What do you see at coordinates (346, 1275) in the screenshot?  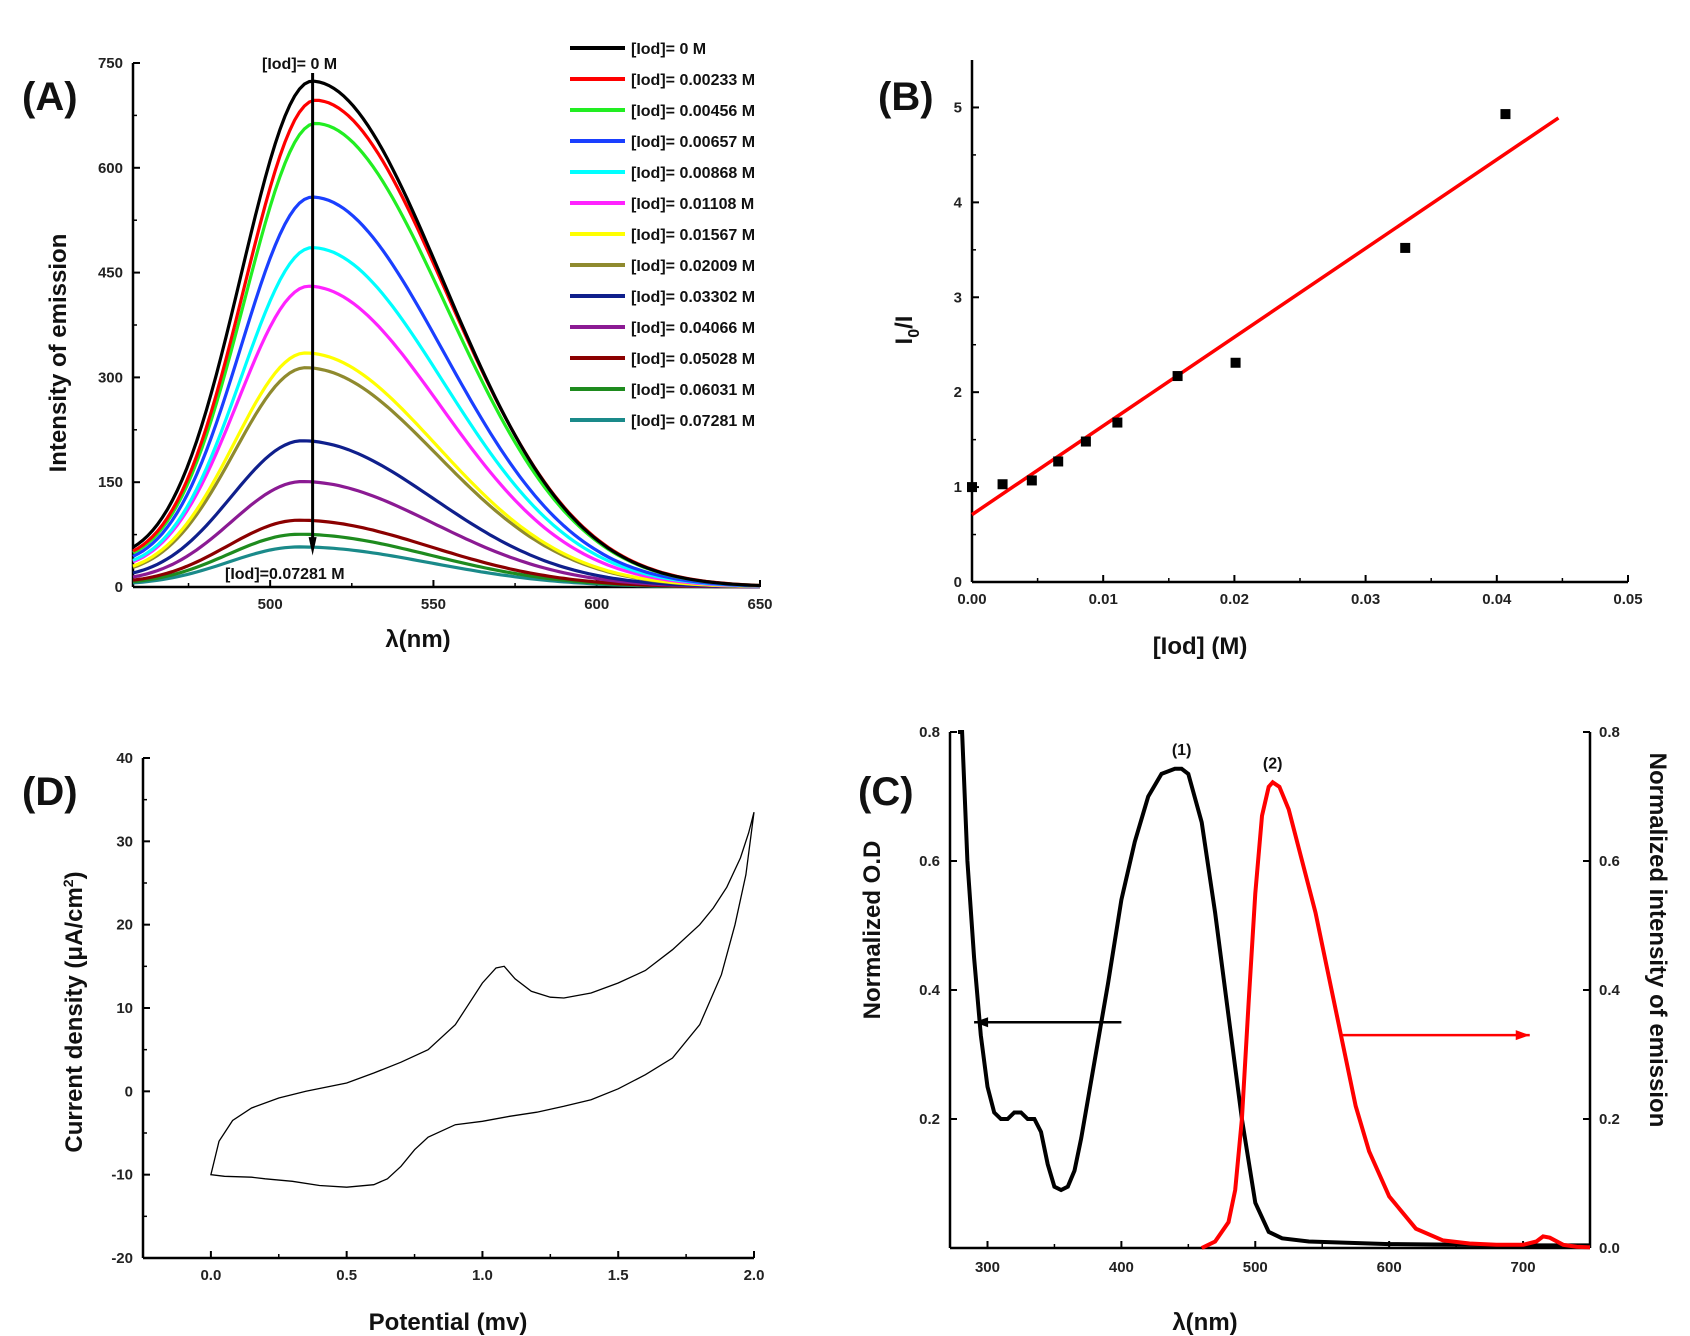 I see `panel-d-x-tick-label: 0.5` at bounding box center [346, 1275].